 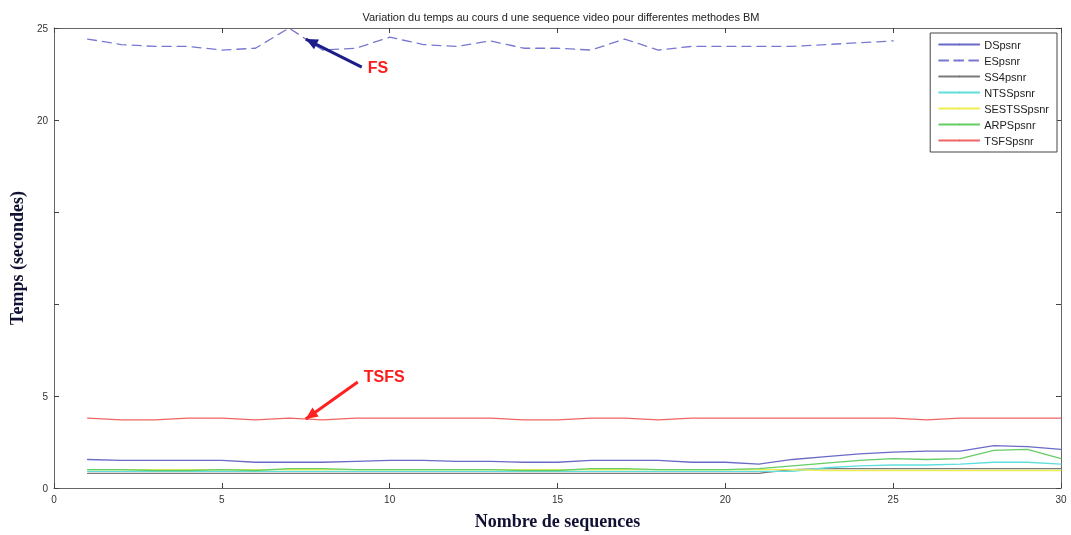 What do you see at coordinates (1009, 140) in the screenshot?
I see `legend-label: TSFSpsnr` at bounding box center [1009, 140].